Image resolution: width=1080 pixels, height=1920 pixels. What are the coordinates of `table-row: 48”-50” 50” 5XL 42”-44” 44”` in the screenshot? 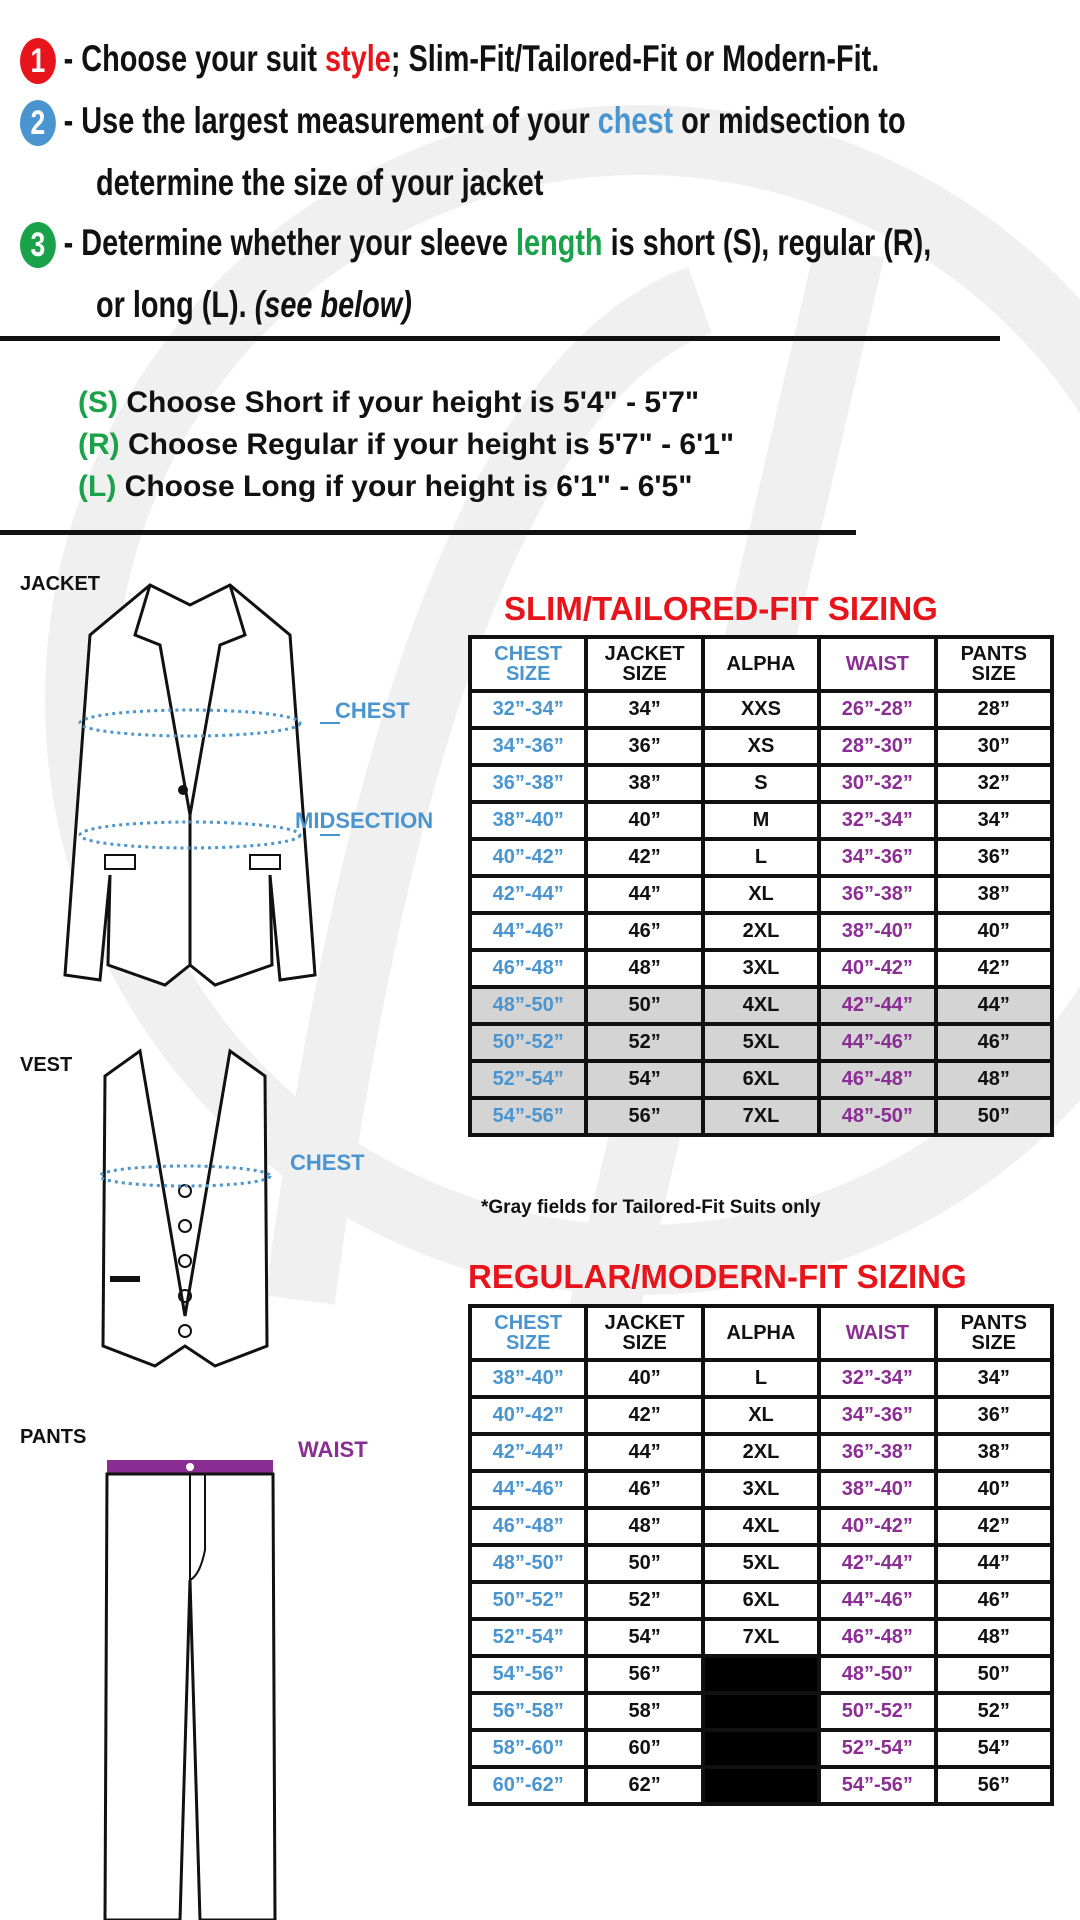 It's located at (761, 1563).